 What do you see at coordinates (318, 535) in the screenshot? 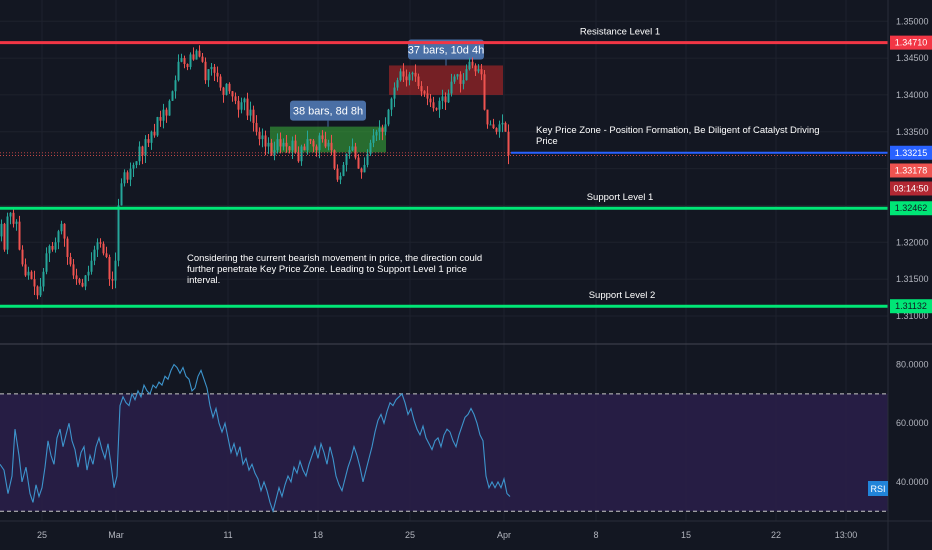
I see `date-tick-label: 18` at bounding box center [318, 535].